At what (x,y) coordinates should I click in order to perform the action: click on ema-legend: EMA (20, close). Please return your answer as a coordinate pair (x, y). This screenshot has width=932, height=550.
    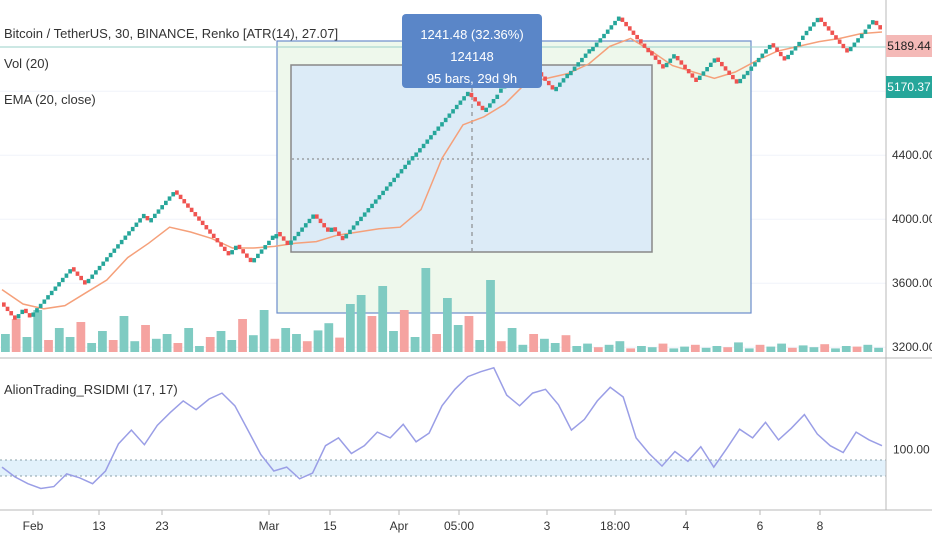
    Looking at the image, I should click on (50, 99).